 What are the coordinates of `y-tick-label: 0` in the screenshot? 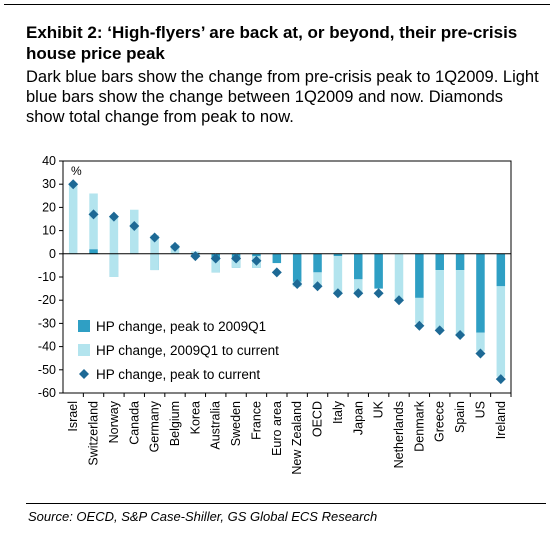 It's located at (52, 254).